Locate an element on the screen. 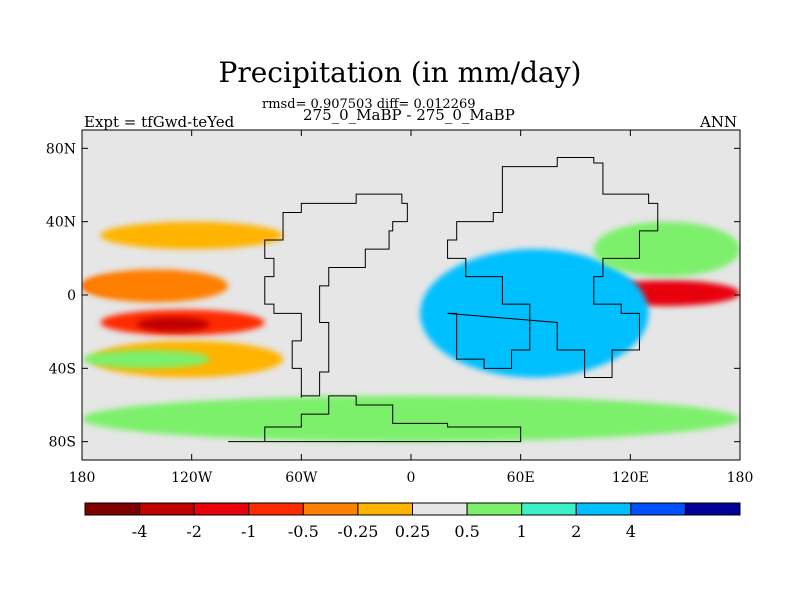  colorbar-label: 0.25 is located at coordinates (413, 531).